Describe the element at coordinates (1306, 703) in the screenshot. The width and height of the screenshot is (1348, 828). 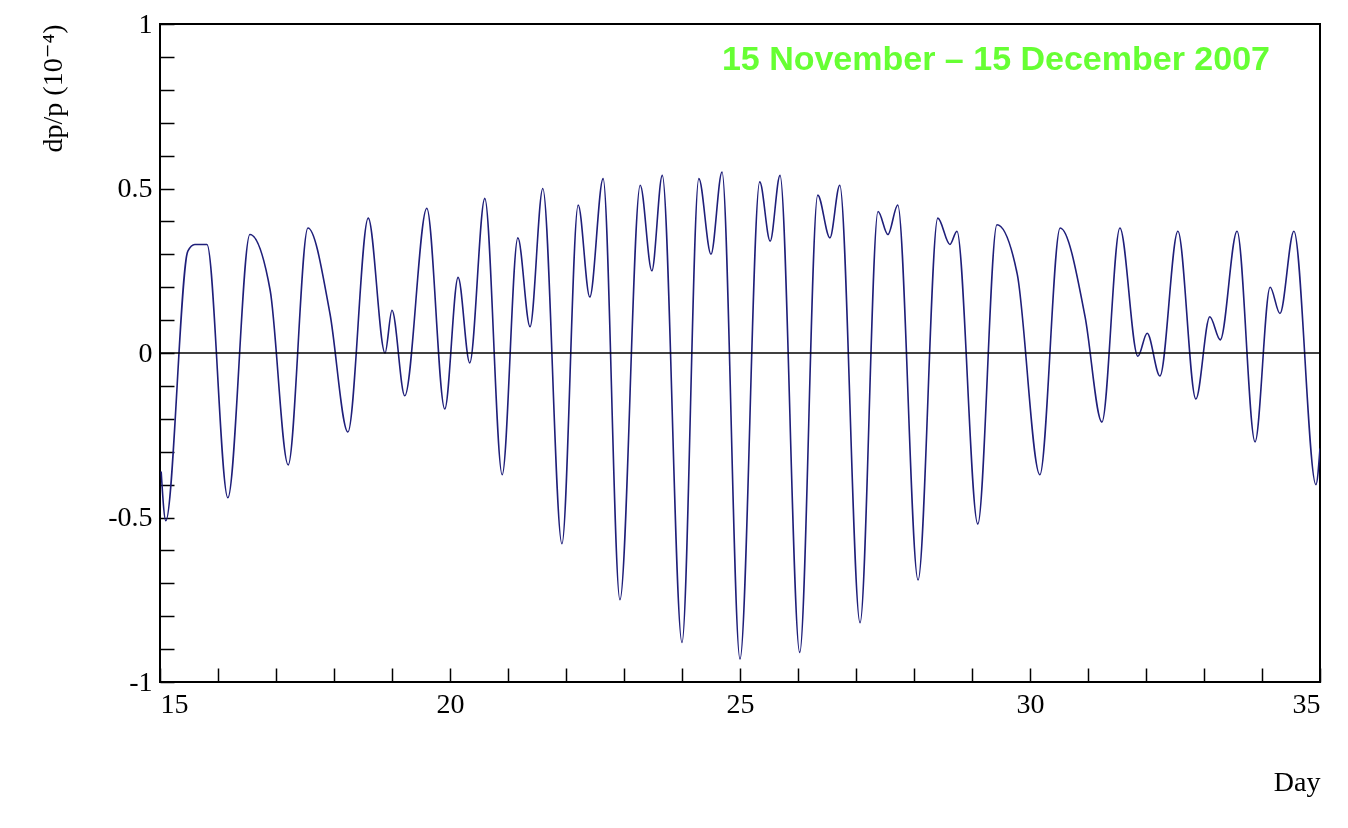
I see `x-tick-label: 35` at that location.